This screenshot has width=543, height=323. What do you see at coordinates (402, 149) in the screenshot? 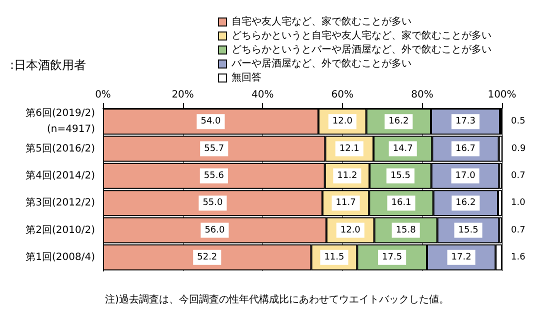
I see `data-label: 14.7` at bounding box center [402, 149].